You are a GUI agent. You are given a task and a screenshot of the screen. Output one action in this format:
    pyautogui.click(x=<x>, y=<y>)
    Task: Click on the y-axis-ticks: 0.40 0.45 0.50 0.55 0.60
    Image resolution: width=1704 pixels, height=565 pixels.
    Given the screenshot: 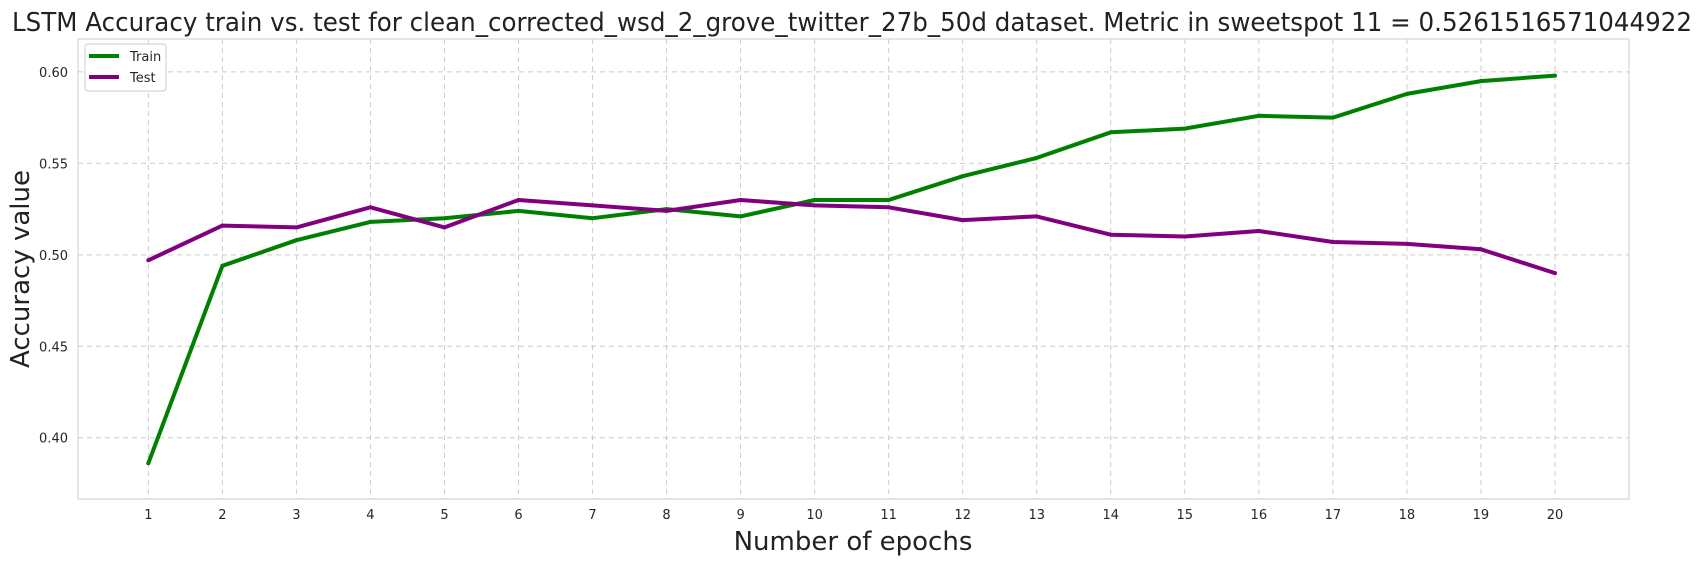 What is the action you would take?
    pyautogui.click(x=53, y=256)
    